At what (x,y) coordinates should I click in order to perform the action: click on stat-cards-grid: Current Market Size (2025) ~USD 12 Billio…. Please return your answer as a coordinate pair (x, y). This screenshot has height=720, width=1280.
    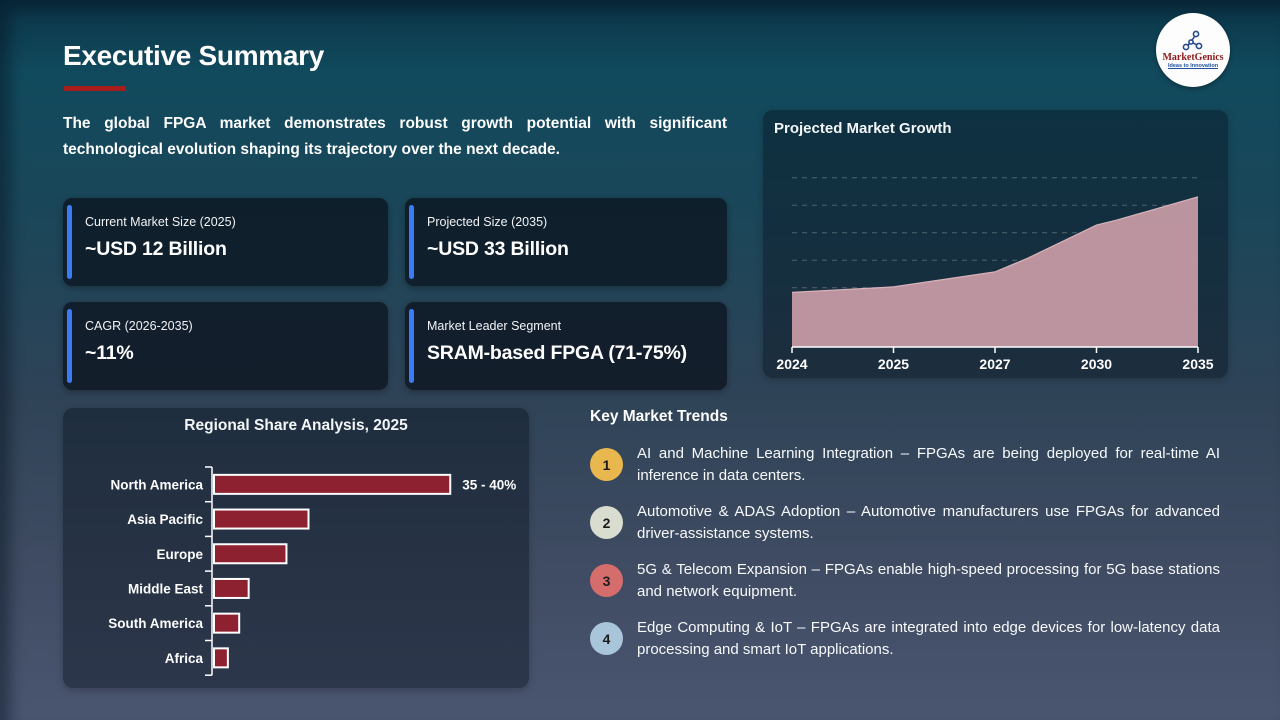
    Looking at the image, I should click on (395, 294).